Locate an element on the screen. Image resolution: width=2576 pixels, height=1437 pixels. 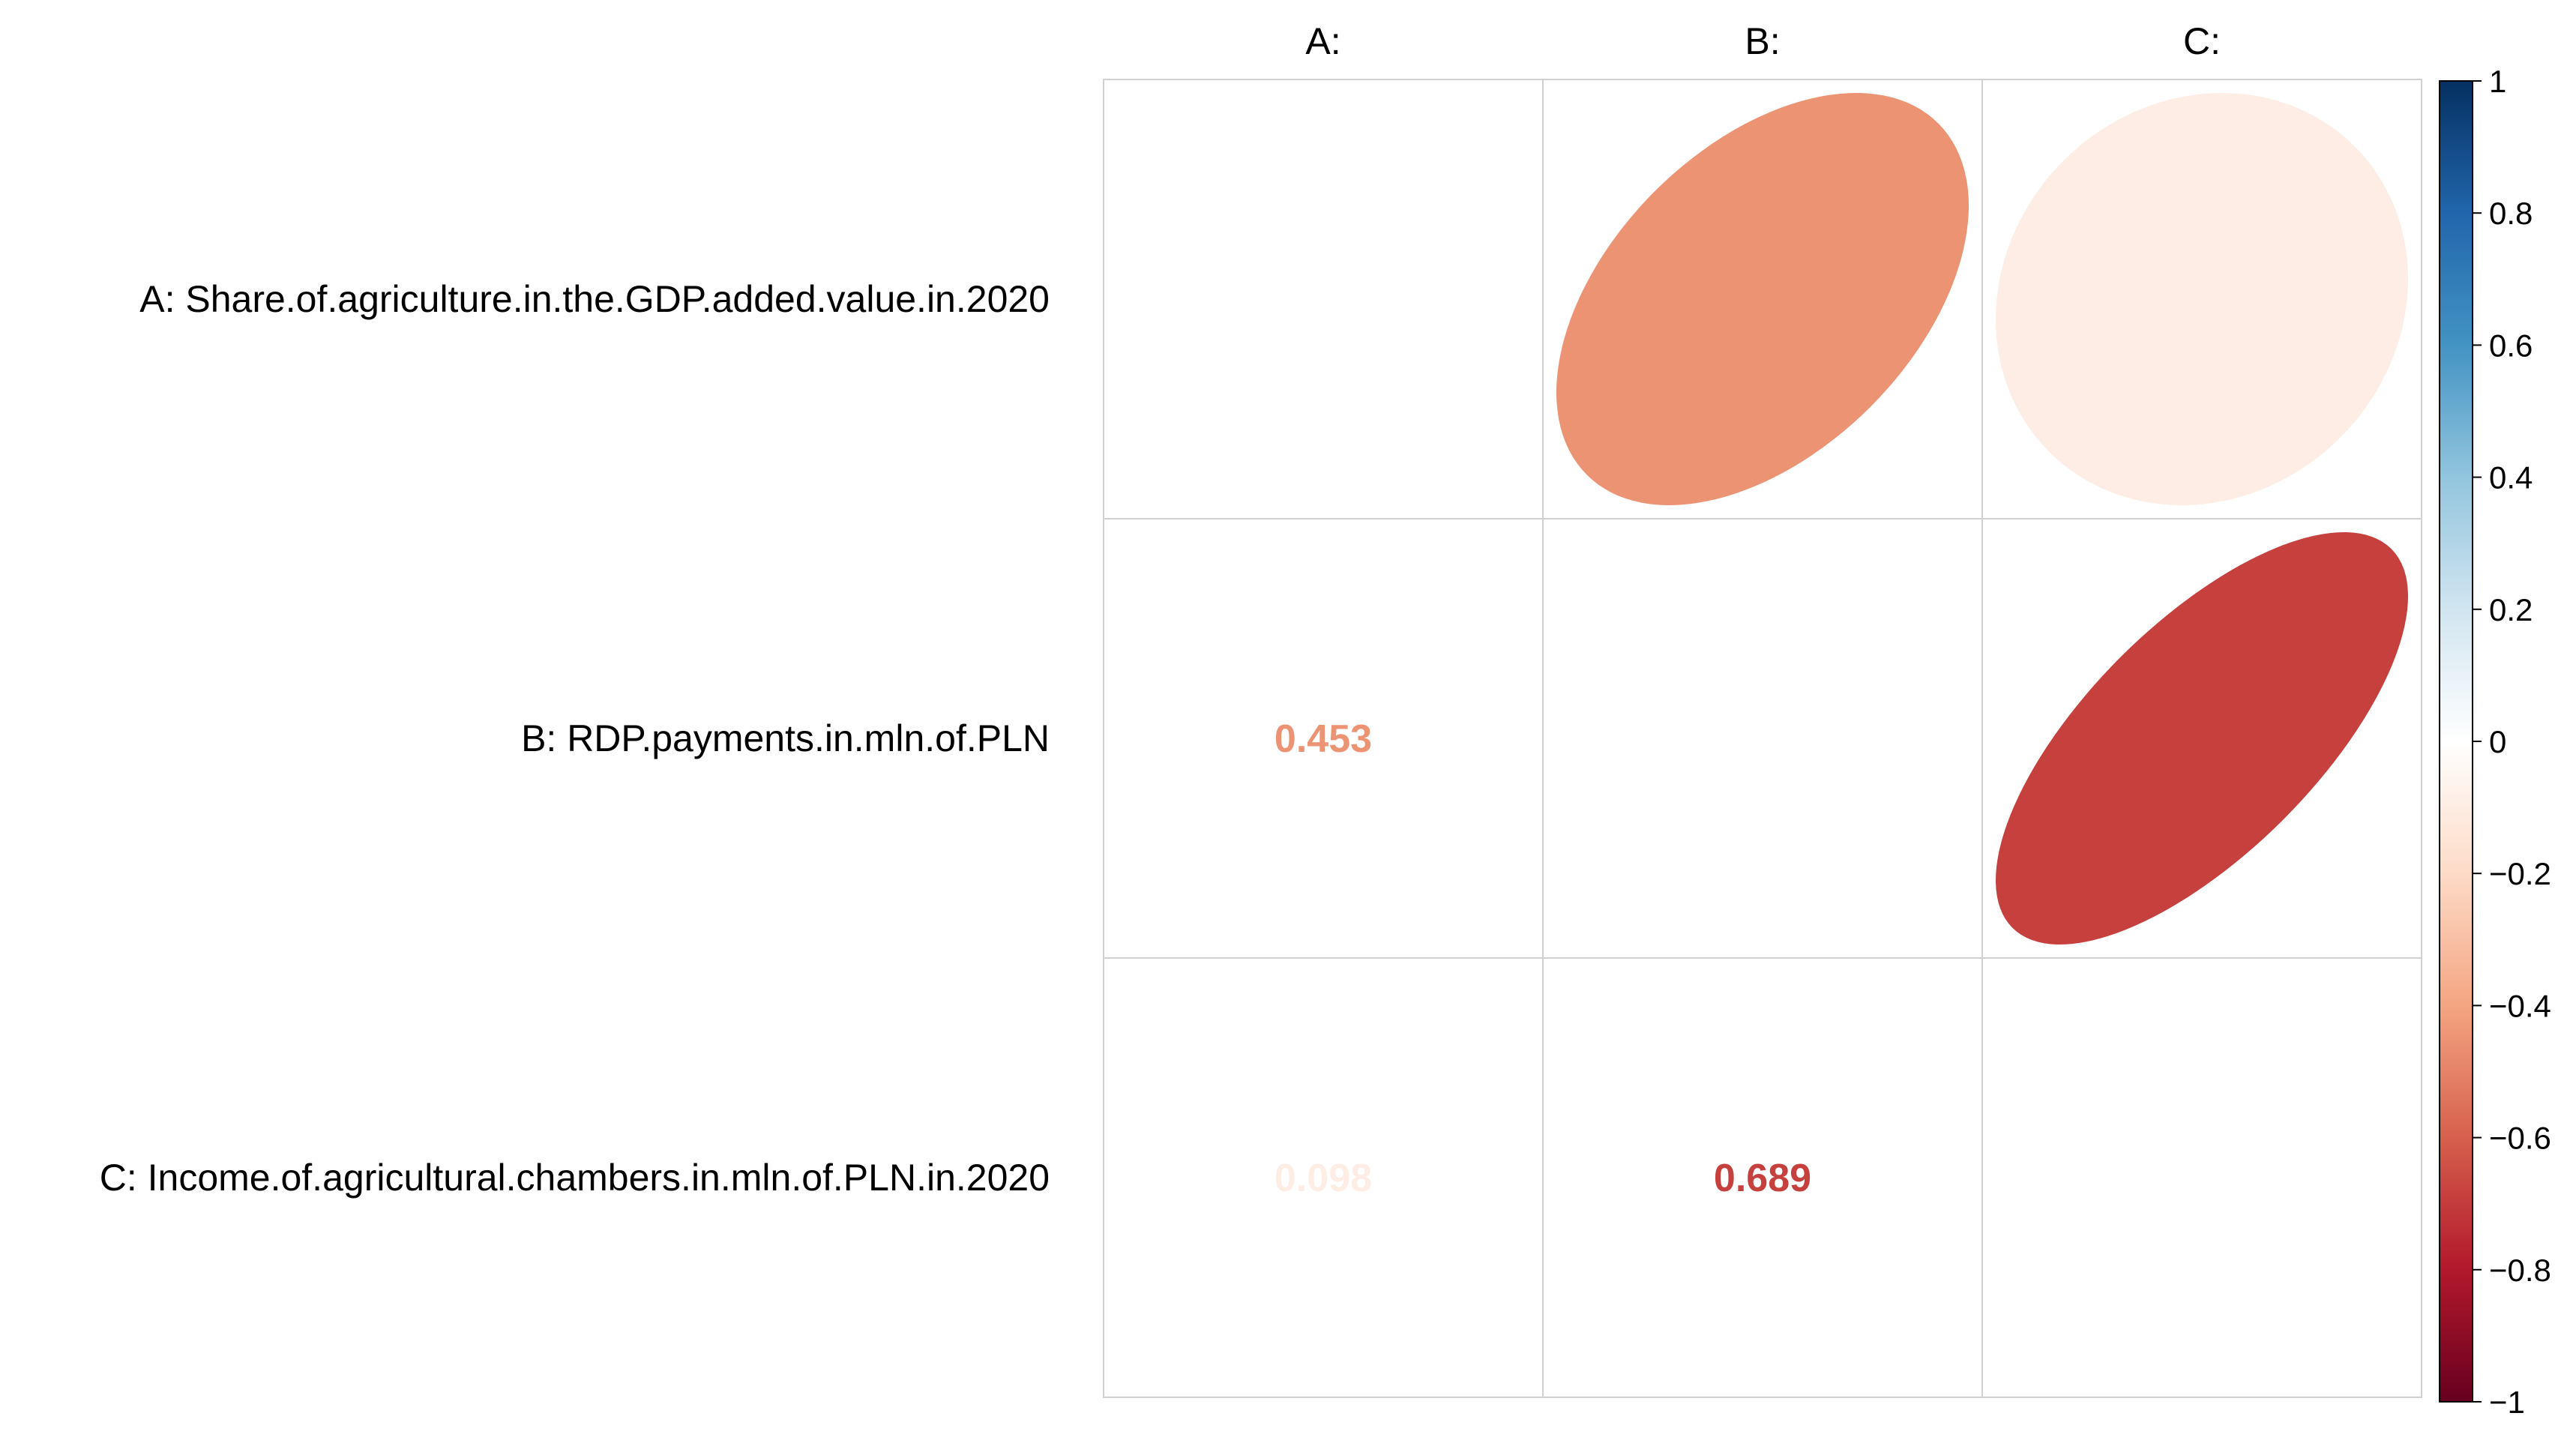
ellipse-A-B is located at coordinates (1763, 298).